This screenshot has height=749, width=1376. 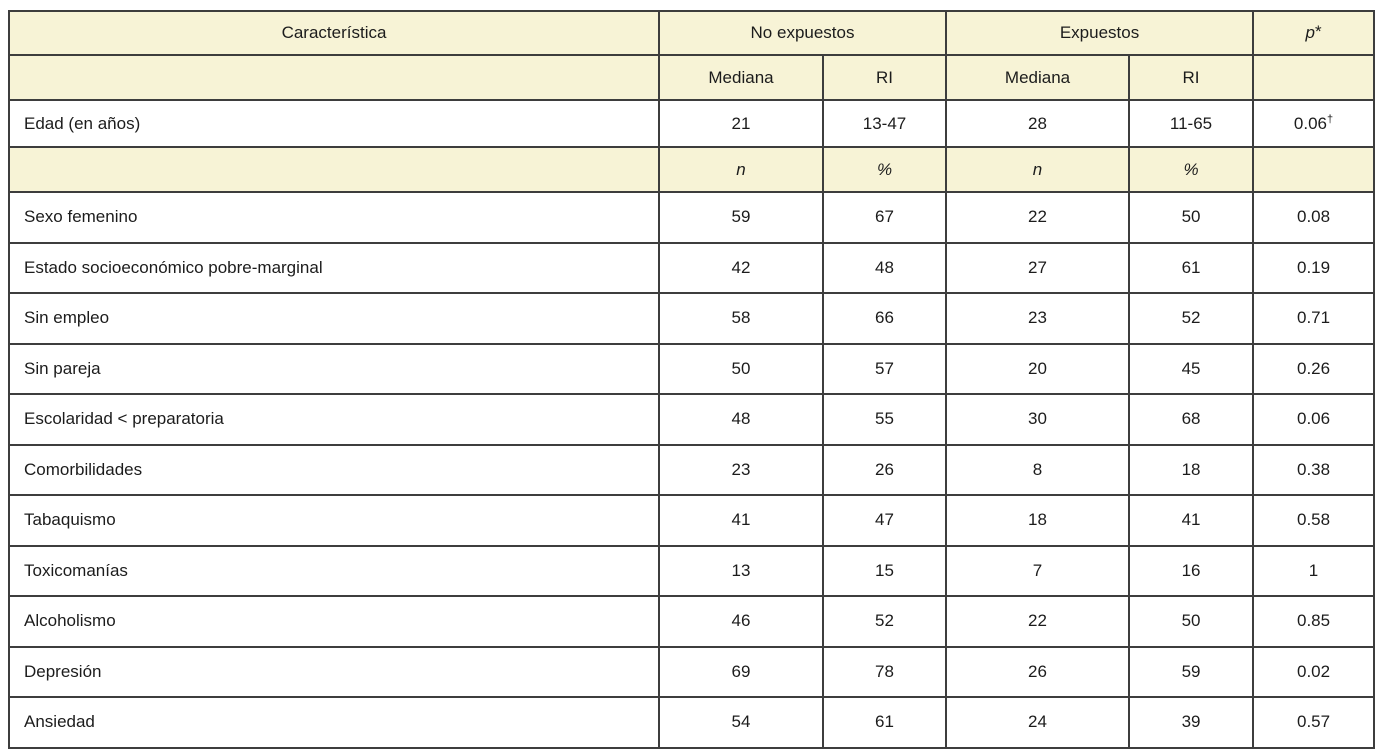 What do you see at coordinates (1314, 368) in the screenshot?
I see `p-value: 0.26` at bounding box center [1314, 368].